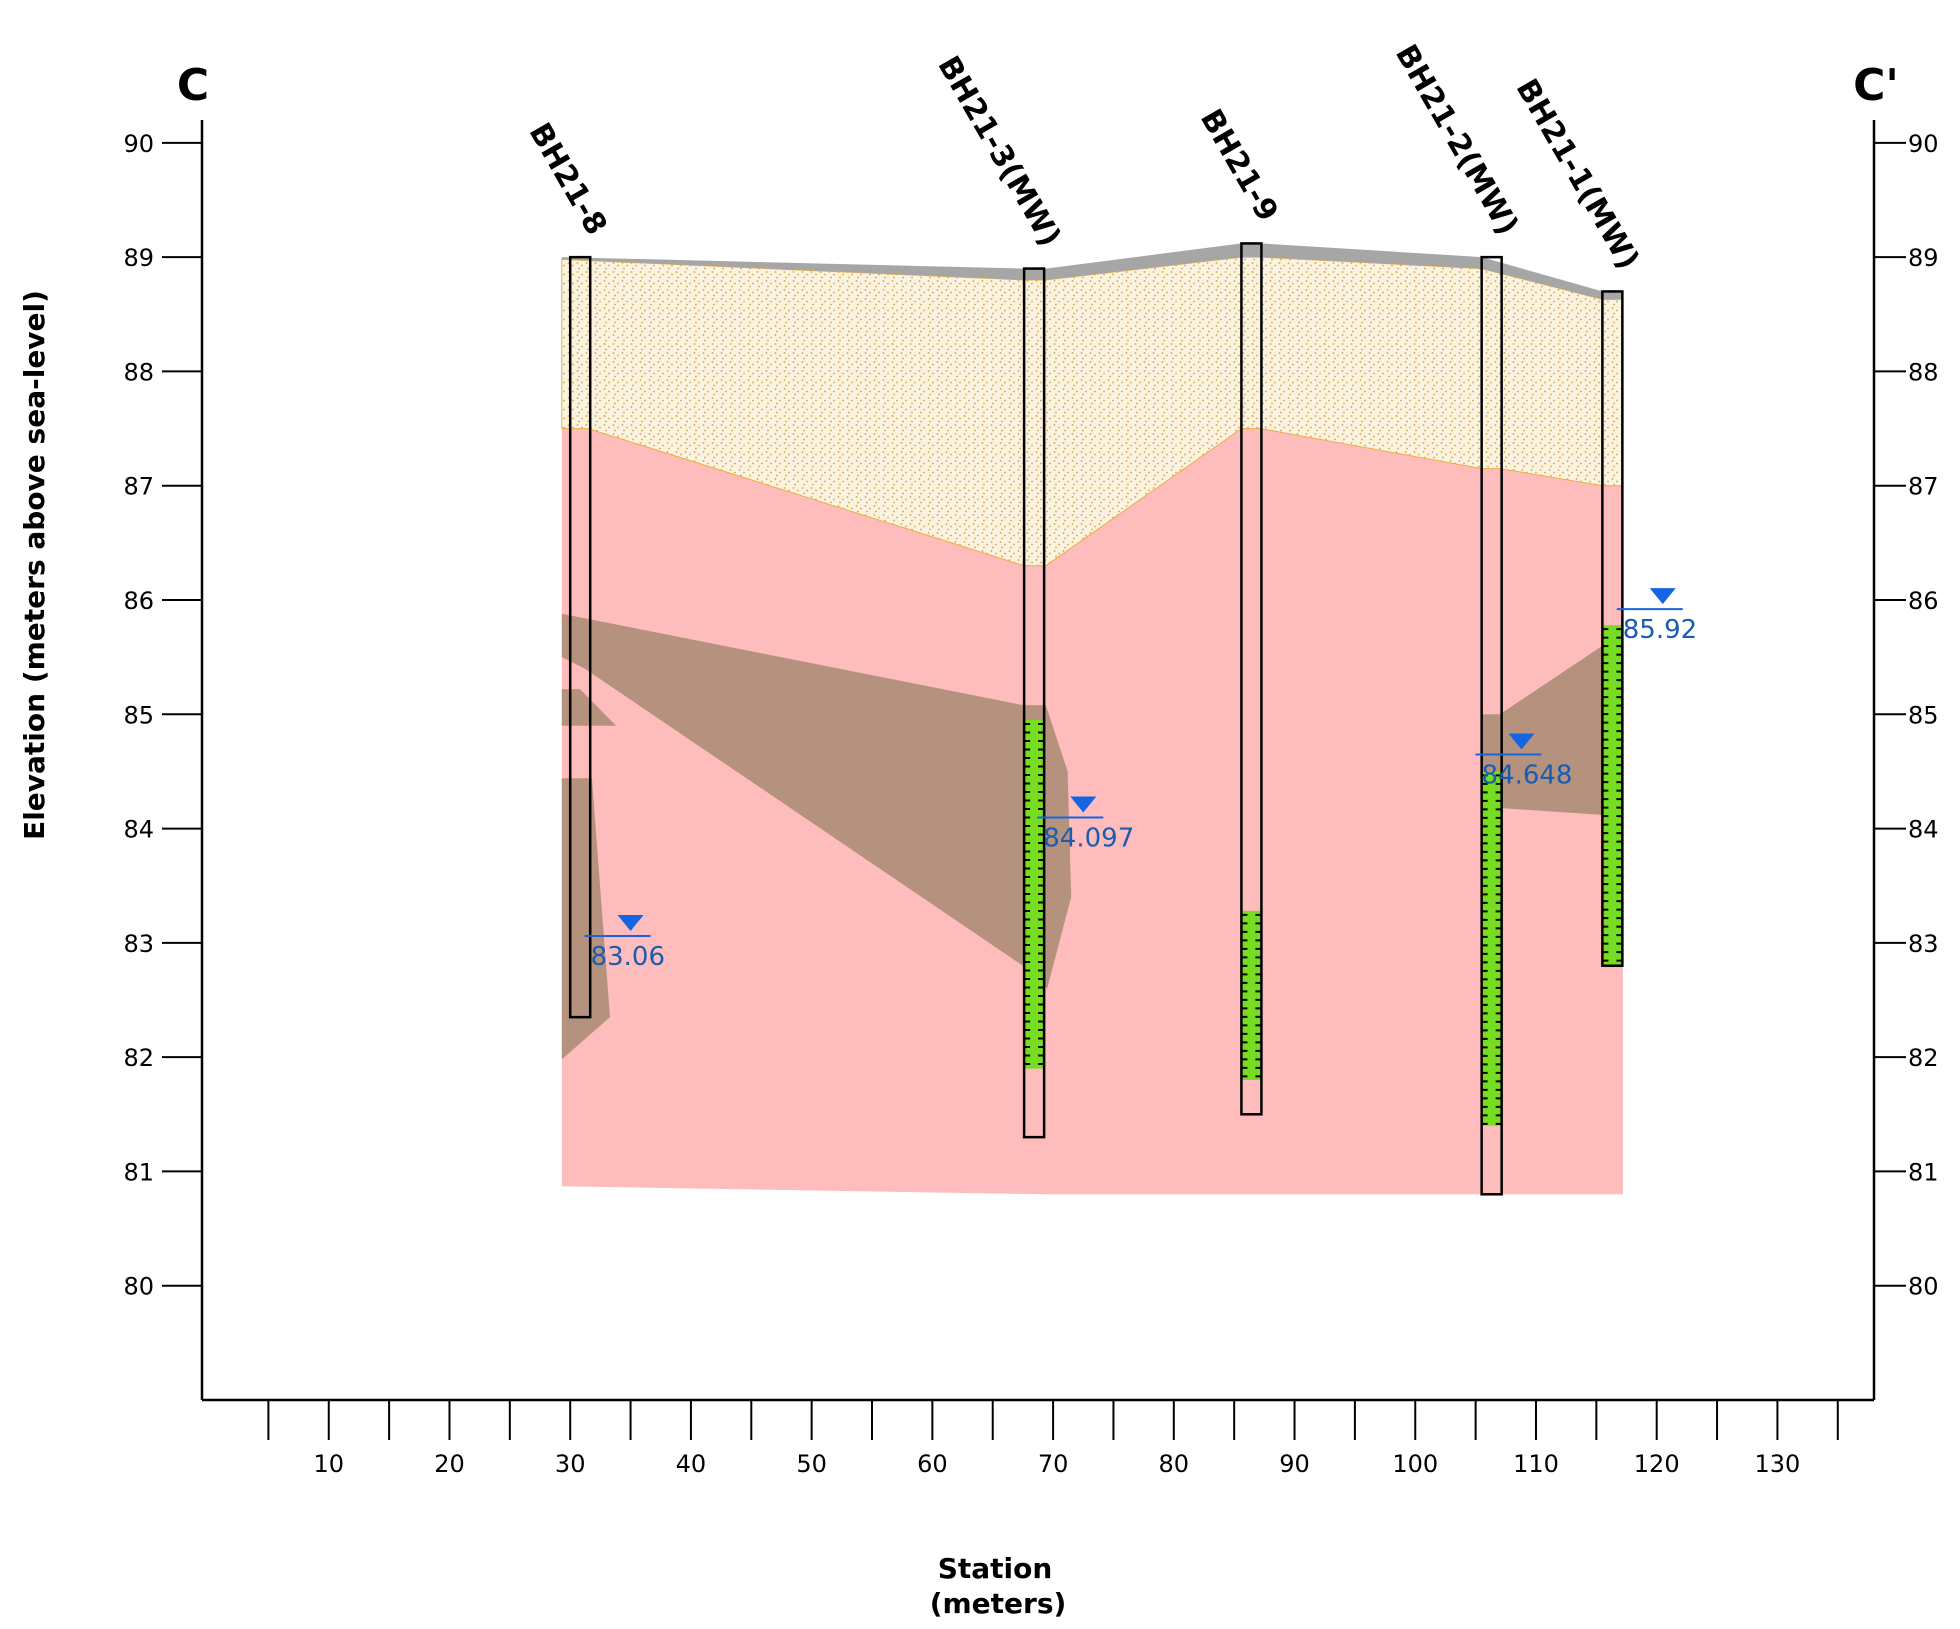  Describe the element at coordinates (1923, 830) in the screenshot. I see `y-tick-label-right: 84` at that location.